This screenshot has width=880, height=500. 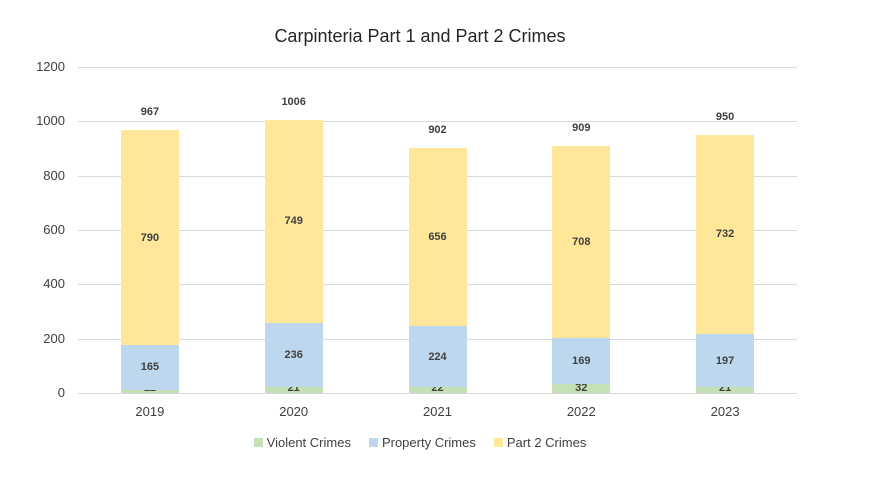 What do you see at coordinates (373, 442) in the screenshot?
I see `legend-swatch-property` at bounding box center [373, 442].